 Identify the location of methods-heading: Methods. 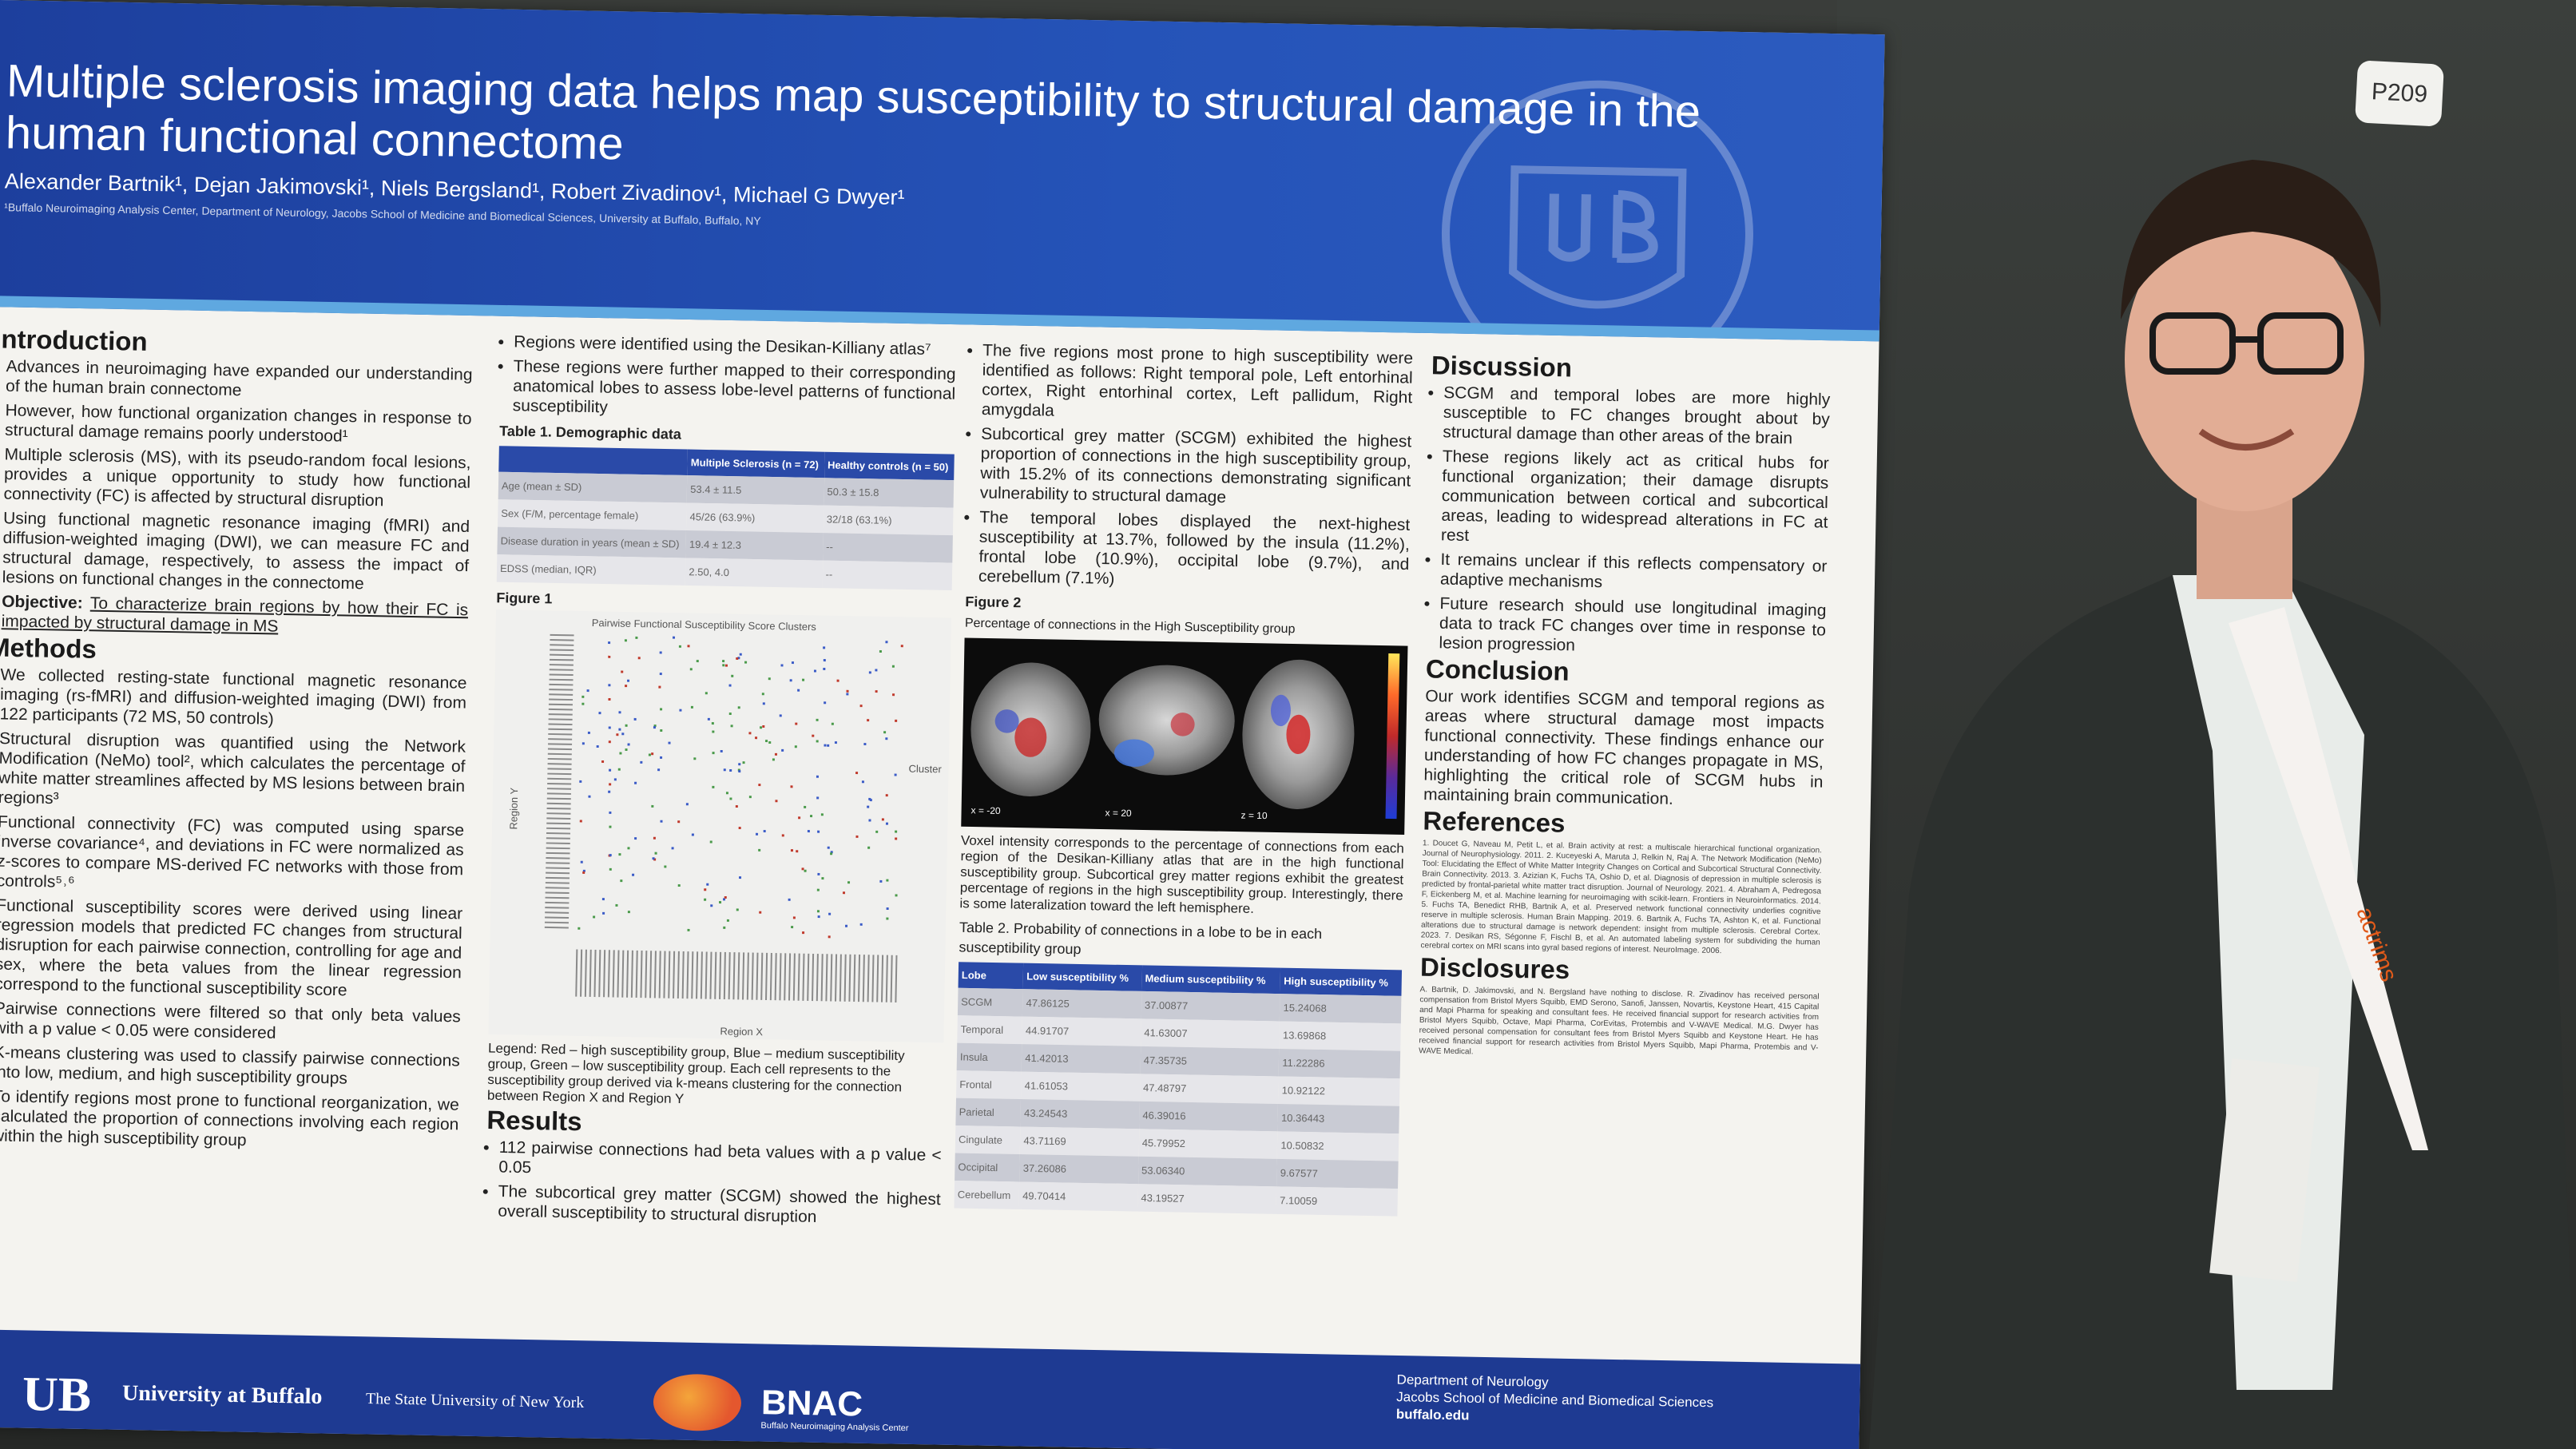
(48, 648).